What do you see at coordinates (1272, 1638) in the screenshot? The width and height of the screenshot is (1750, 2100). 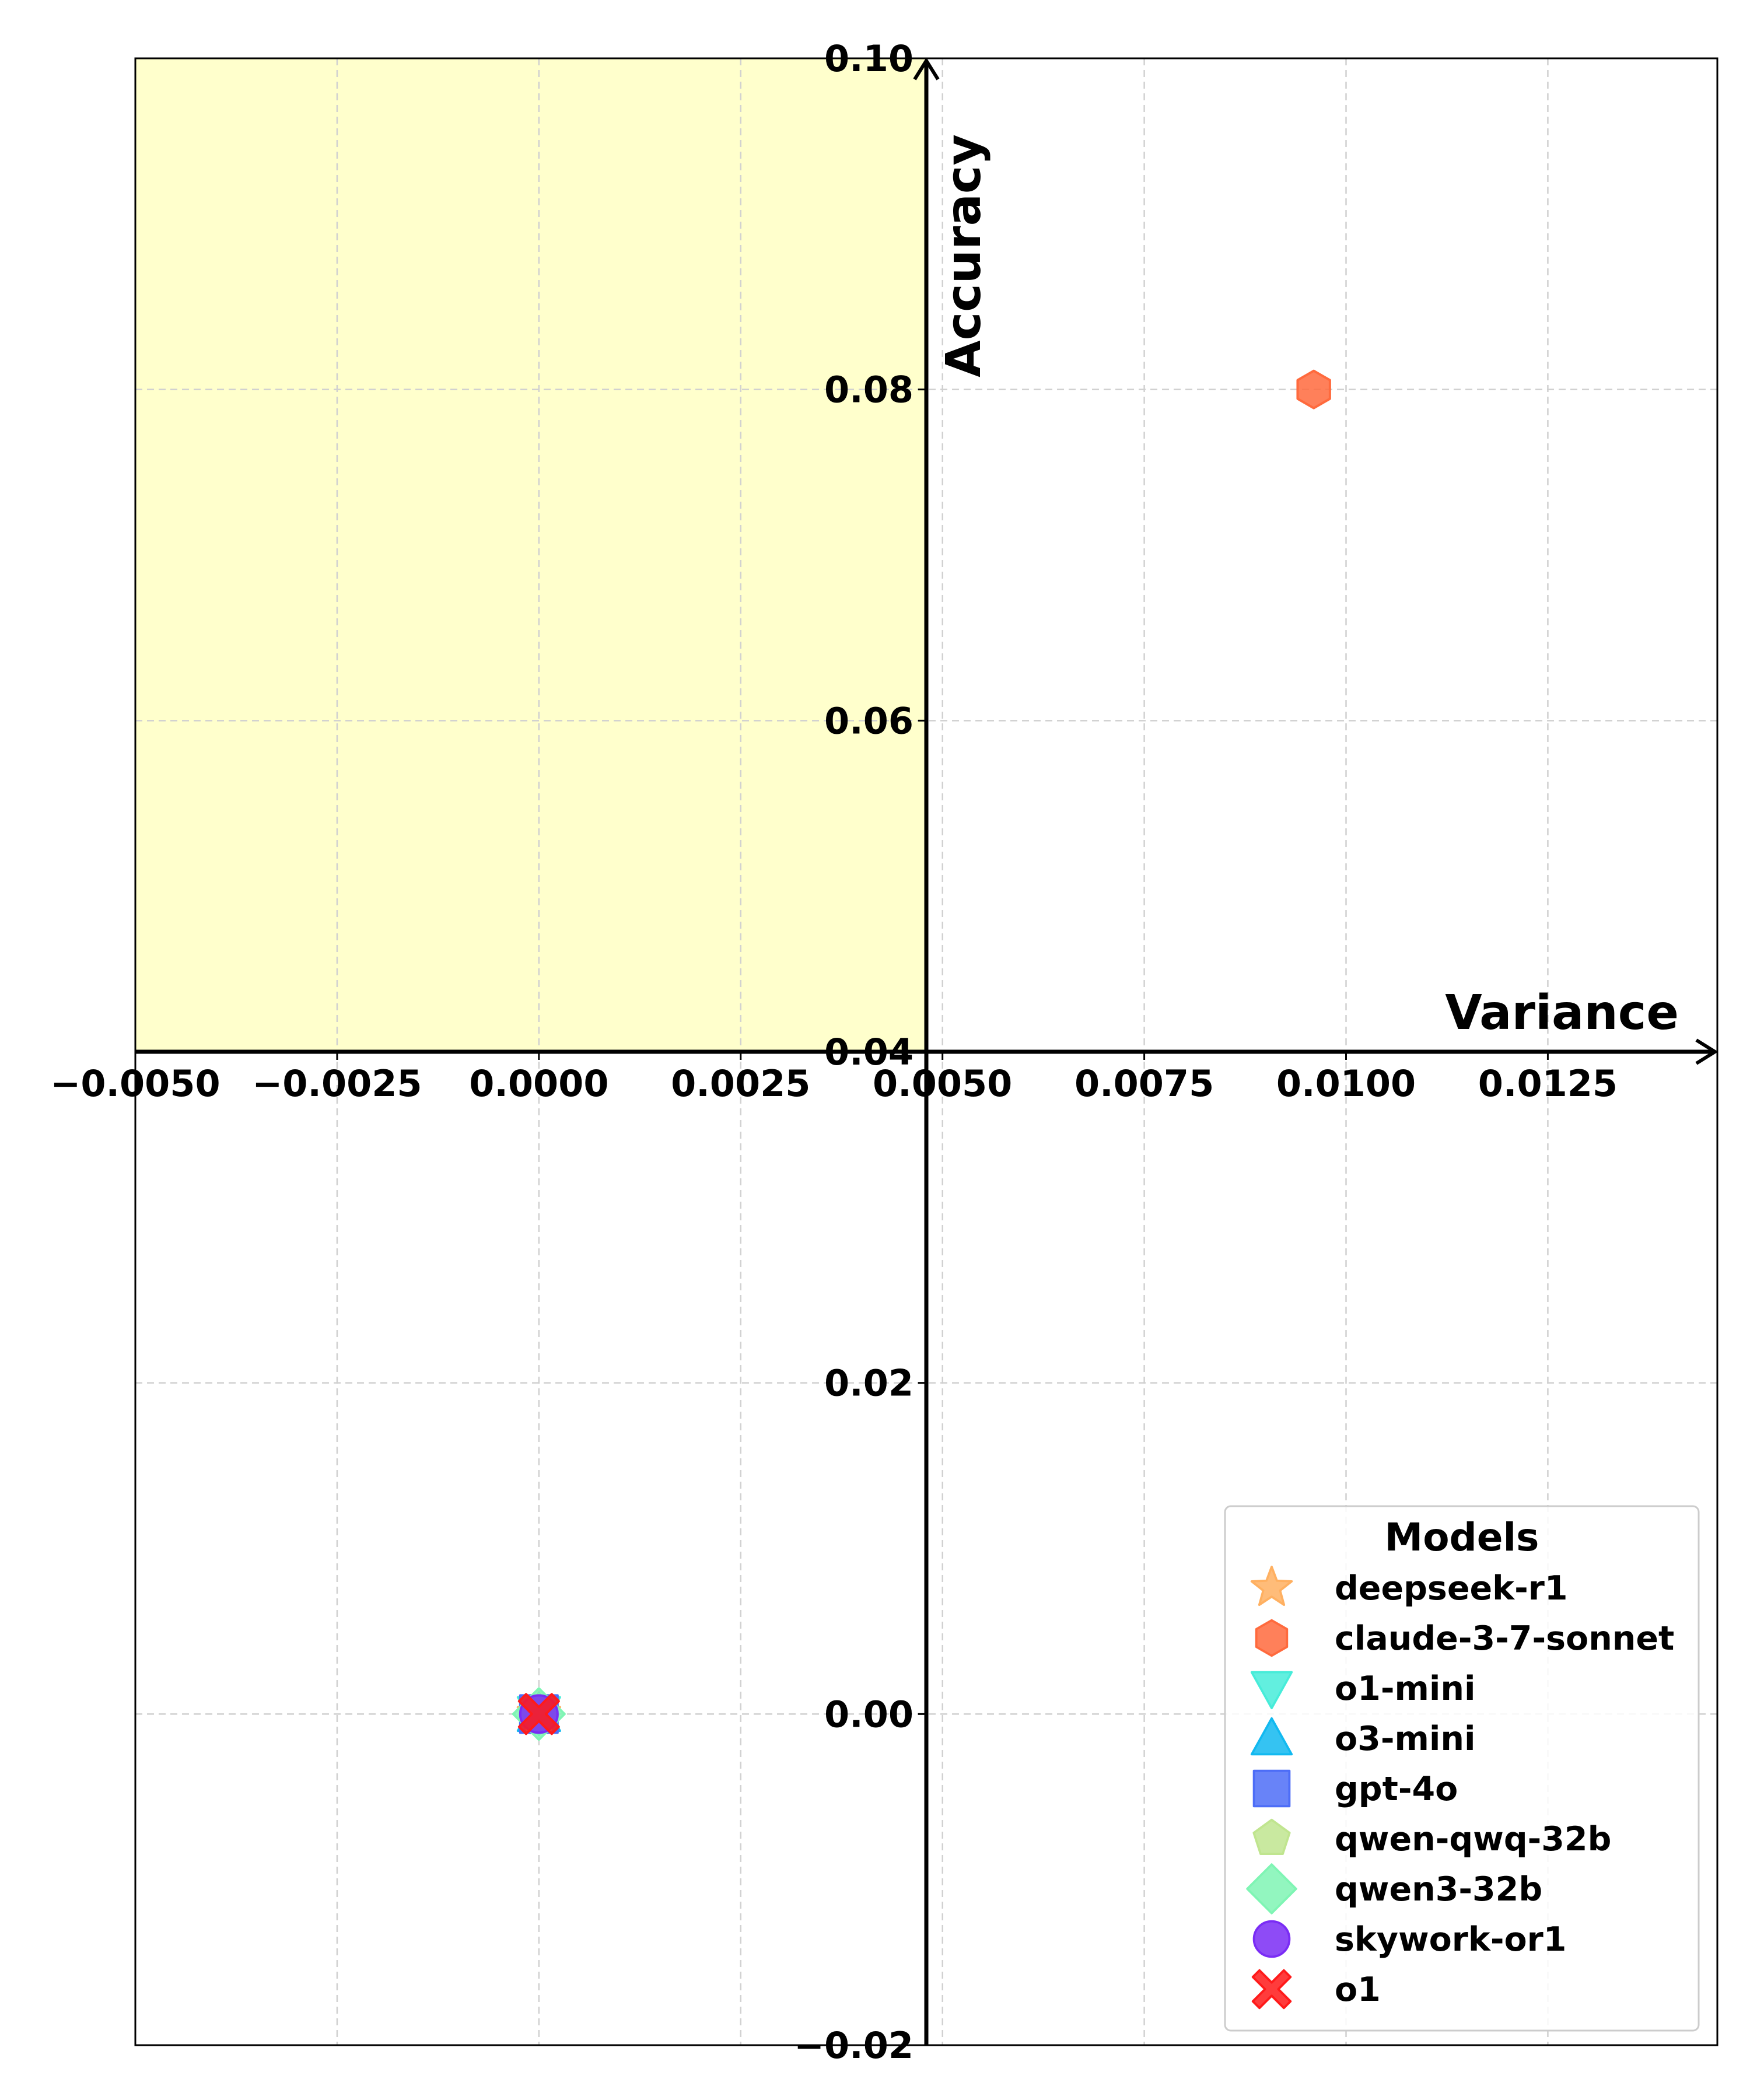 I see `legend-marker-claude-3-7-sonnet` at bounding box center [1272, 1638].